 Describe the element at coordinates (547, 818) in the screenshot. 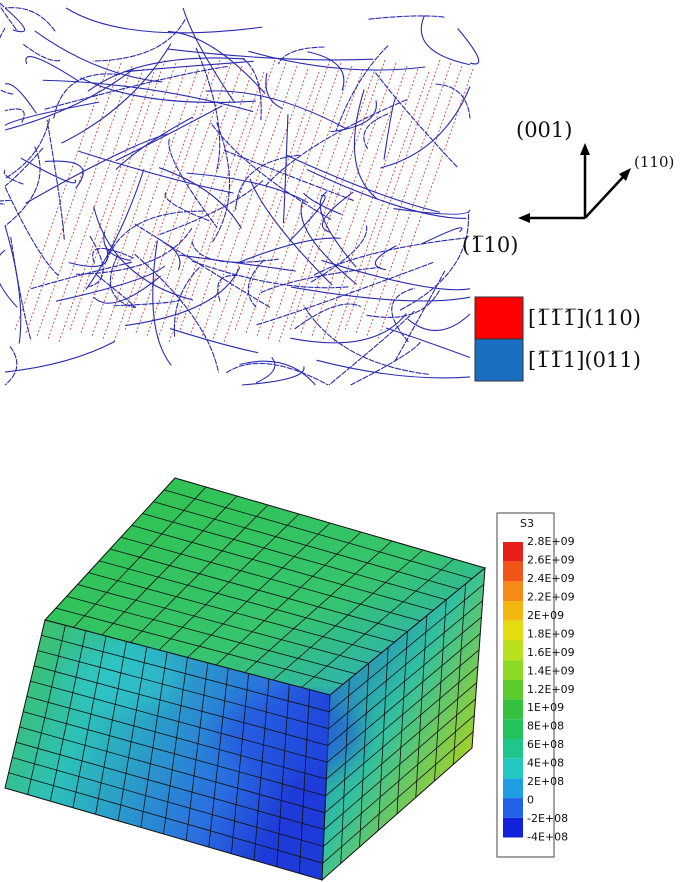

I see `colorbar-label: -2E+08` at that location.